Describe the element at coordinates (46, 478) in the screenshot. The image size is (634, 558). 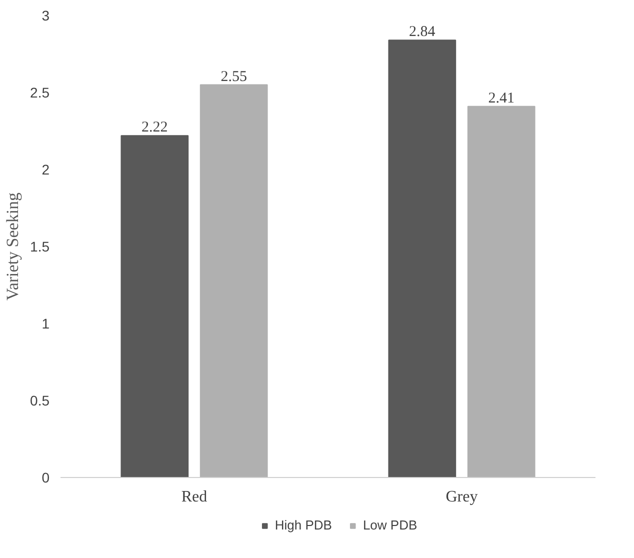
I see `y-tick-label: 0` at that location.